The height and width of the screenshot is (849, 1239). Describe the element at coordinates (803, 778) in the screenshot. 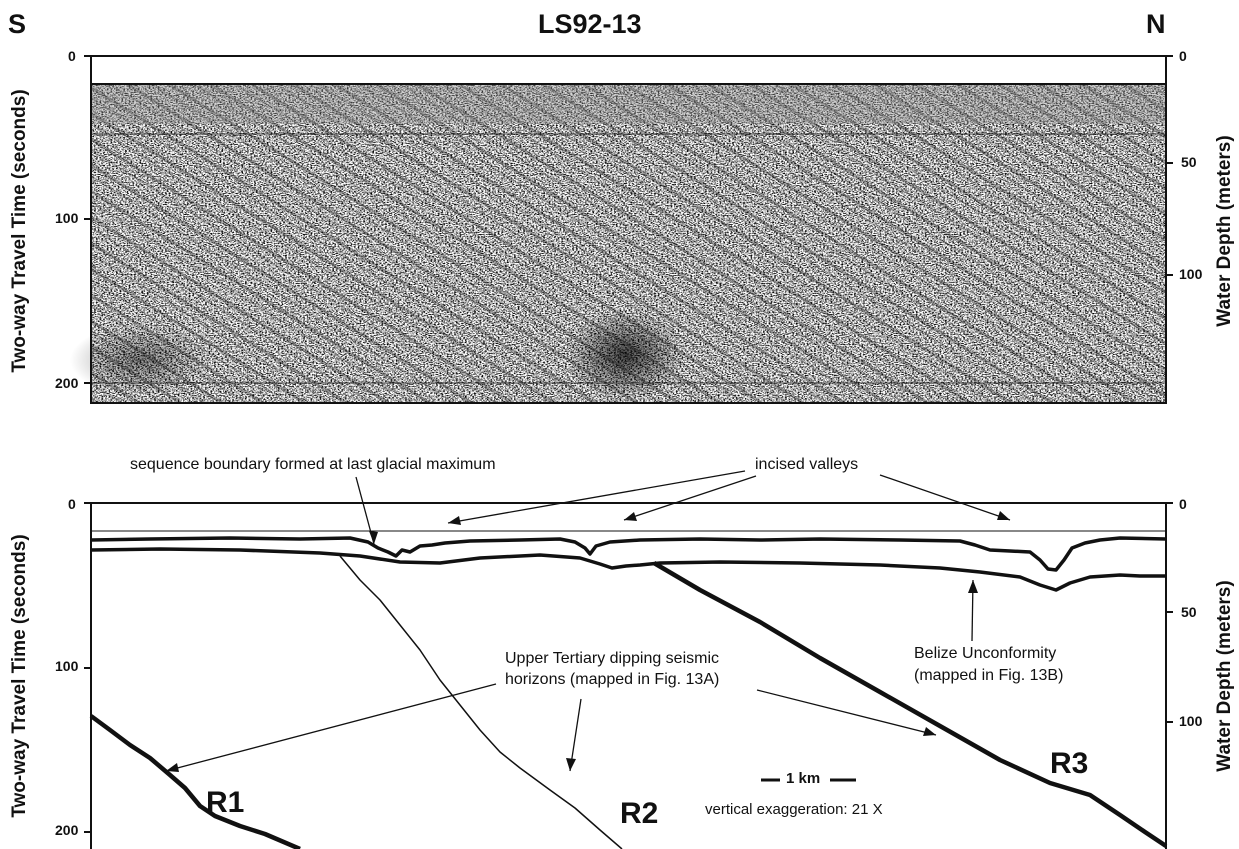

I see `scale-bar-label: 1 km` at that location.